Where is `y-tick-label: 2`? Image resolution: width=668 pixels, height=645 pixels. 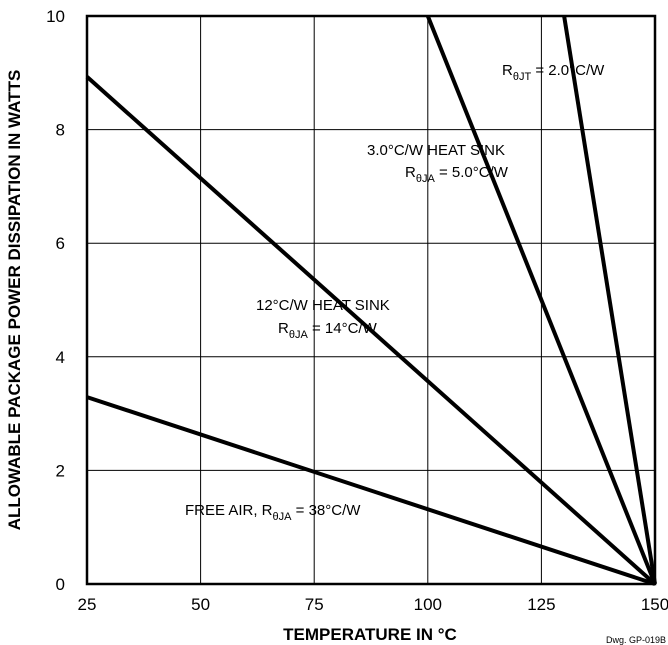 y-tick-label: 2 is located at coordinates (60, 470).